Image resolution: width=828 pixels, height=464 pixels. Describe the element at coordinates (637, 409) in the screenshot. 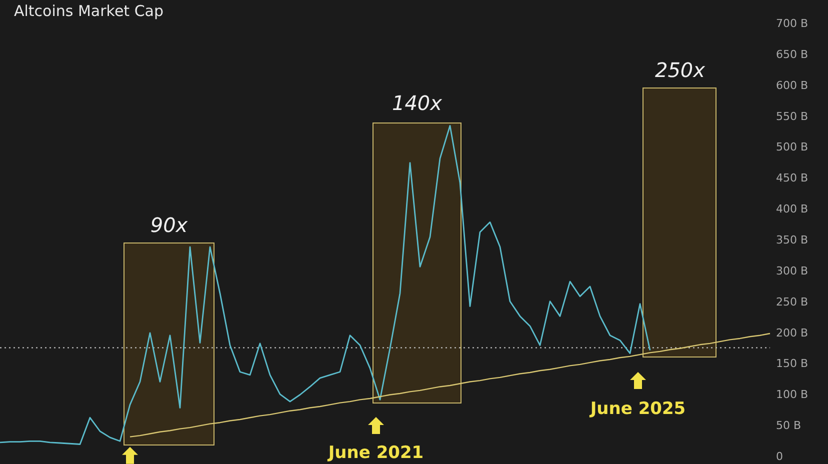

I see `annotation: June 2025` at that location.